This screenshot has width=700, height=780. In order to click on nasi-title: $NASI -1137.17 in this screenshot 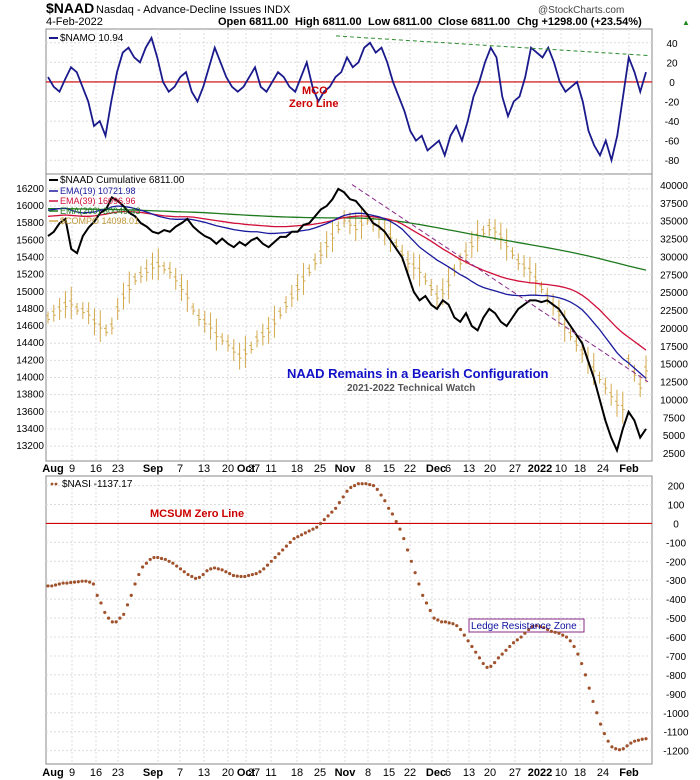, I will do `click(97, 484)`.